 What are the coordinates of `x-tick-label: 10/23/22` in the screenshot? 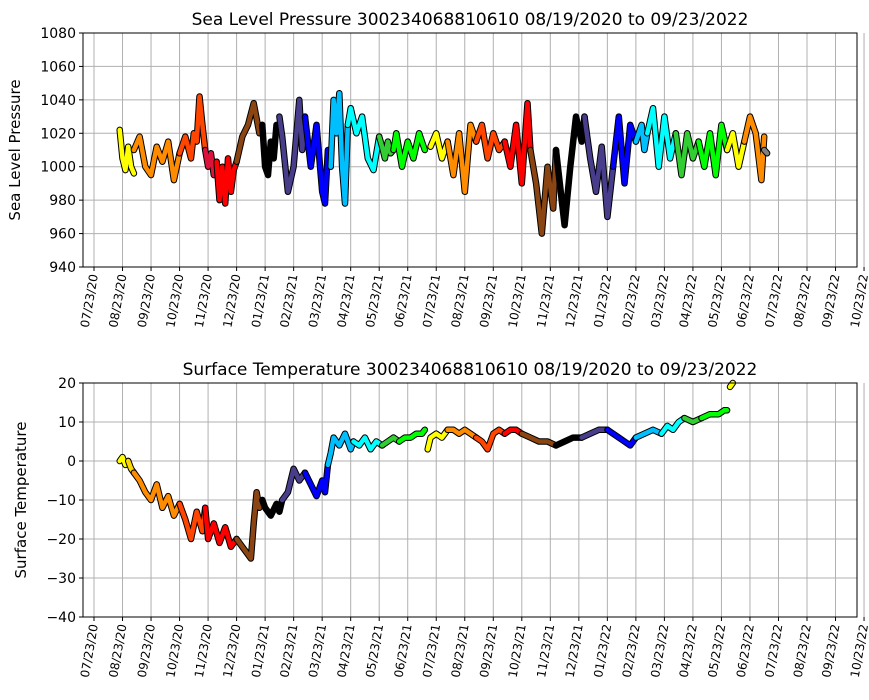 It's located at (858, 301).